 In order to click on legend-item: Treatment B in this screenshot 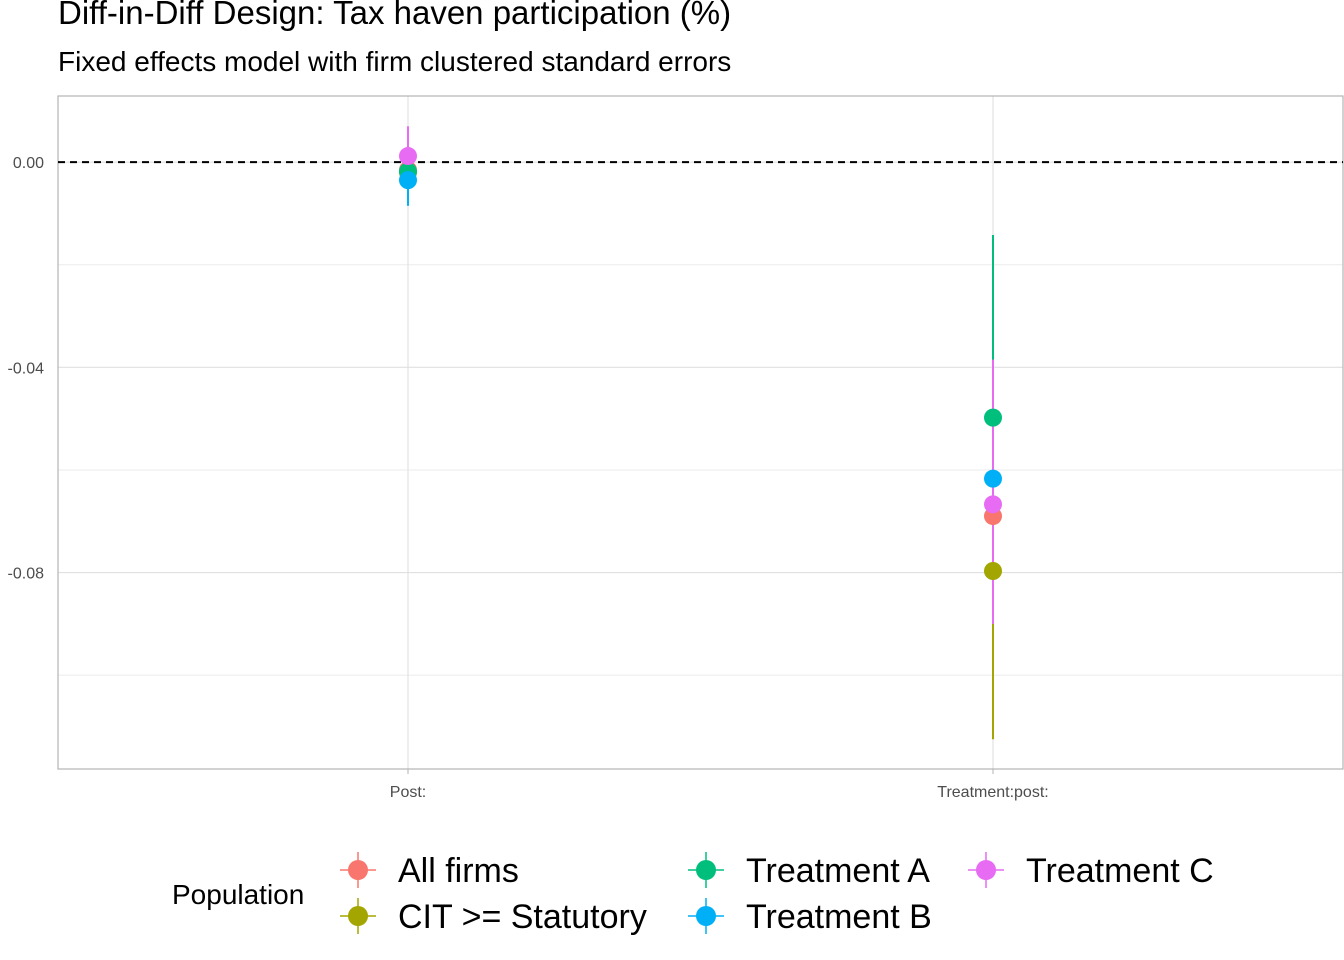, I will do `click(810, 917)`.